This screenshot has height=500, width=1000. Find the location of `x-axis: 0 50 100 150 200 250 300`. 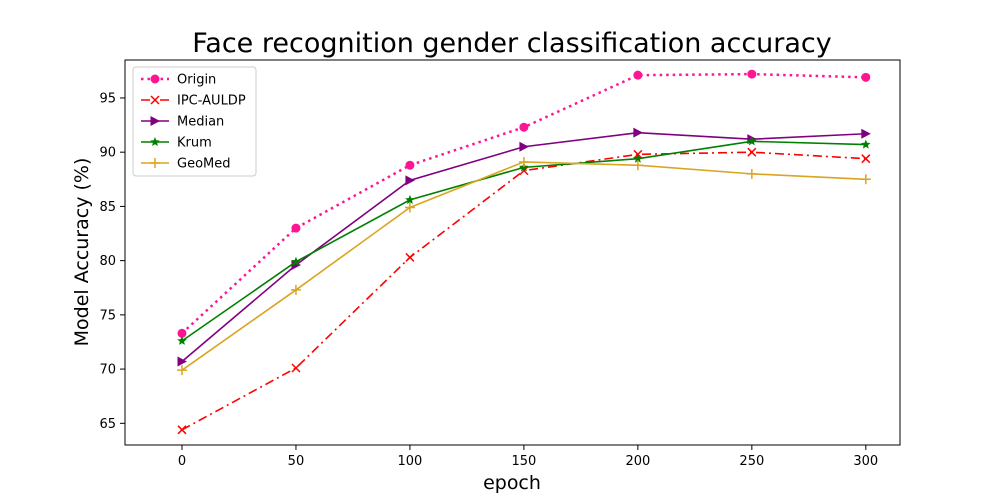

x-axis: 0 50 100 150 200 250 300 is located at coordinates (528, 457).